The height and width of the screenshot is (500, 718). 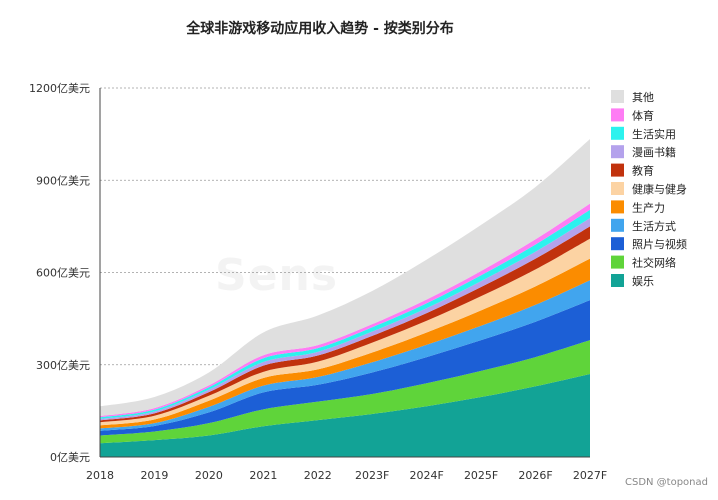 What do you see at coordinates (643, 115) in the screenshot?
I see `legend-label: 体育` at bounding box center [643, 115].